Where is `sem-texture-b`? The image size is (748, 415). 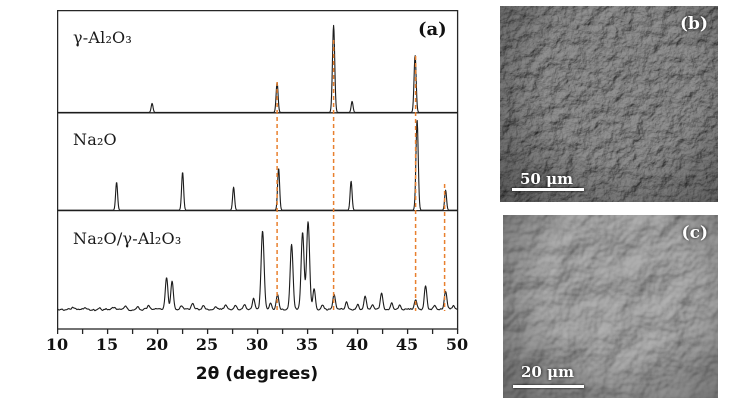
sem-texture-b is located at coordinates (609, 104).